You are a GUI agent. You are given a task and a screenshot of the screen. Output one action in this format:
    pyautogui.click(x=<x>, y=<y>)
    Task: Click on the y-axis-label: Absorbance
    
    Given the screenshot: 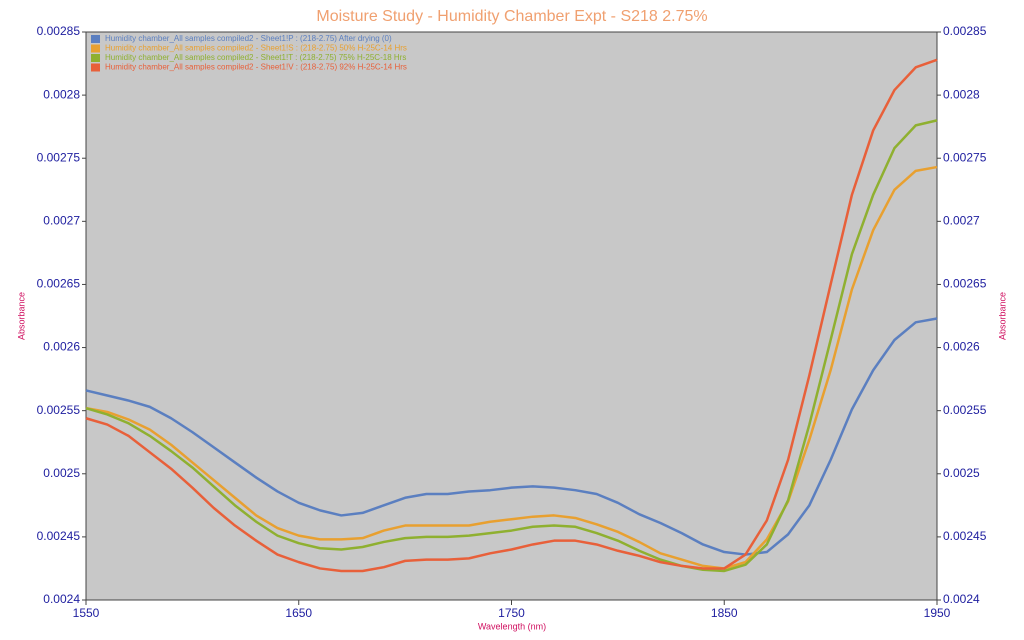 What is the action you would take?
    pyautogui.click(x=21, y=316)
    